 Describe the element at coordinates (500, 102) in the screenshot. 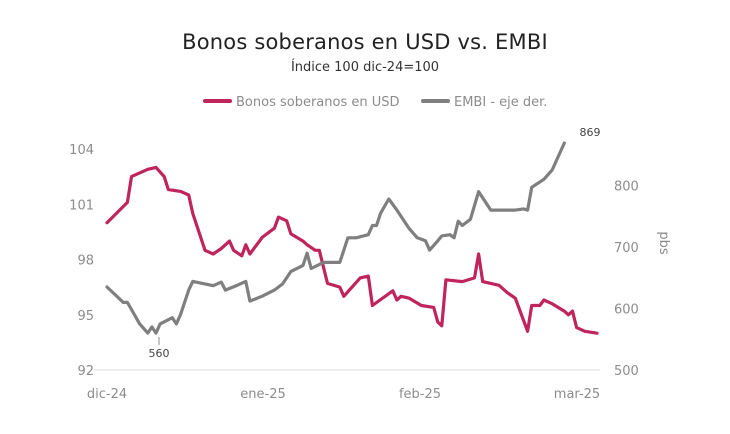

I see `legend-label: EMBI - eje der.` at that location.